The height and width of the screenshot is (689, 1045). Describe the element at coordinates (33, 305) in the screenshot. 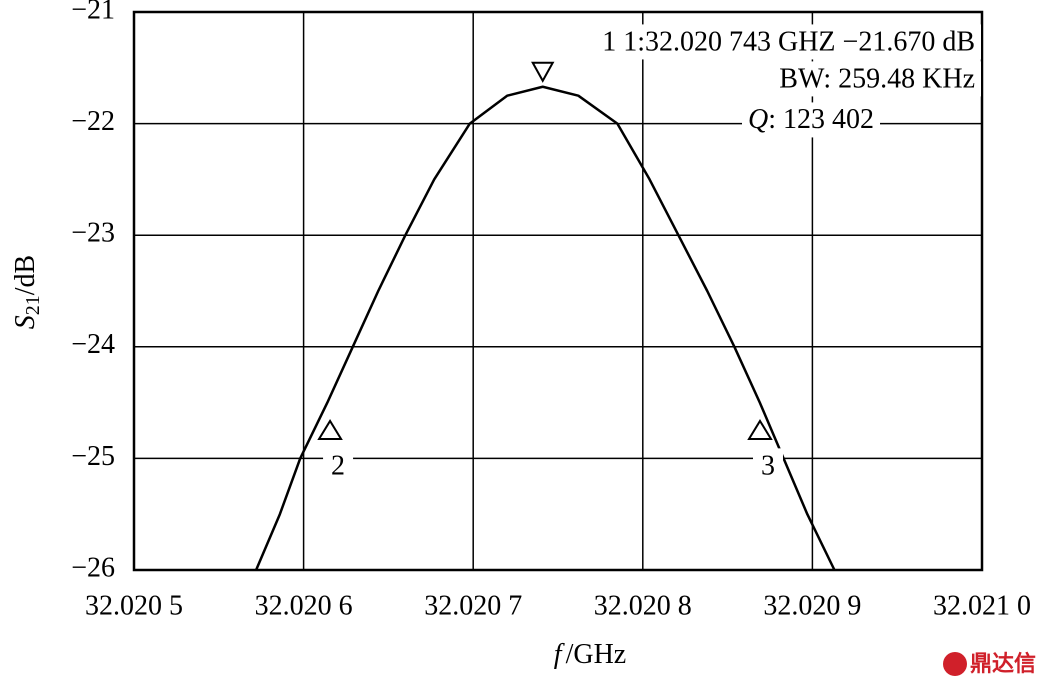

I see `y-label-subscript: 21` at that location.